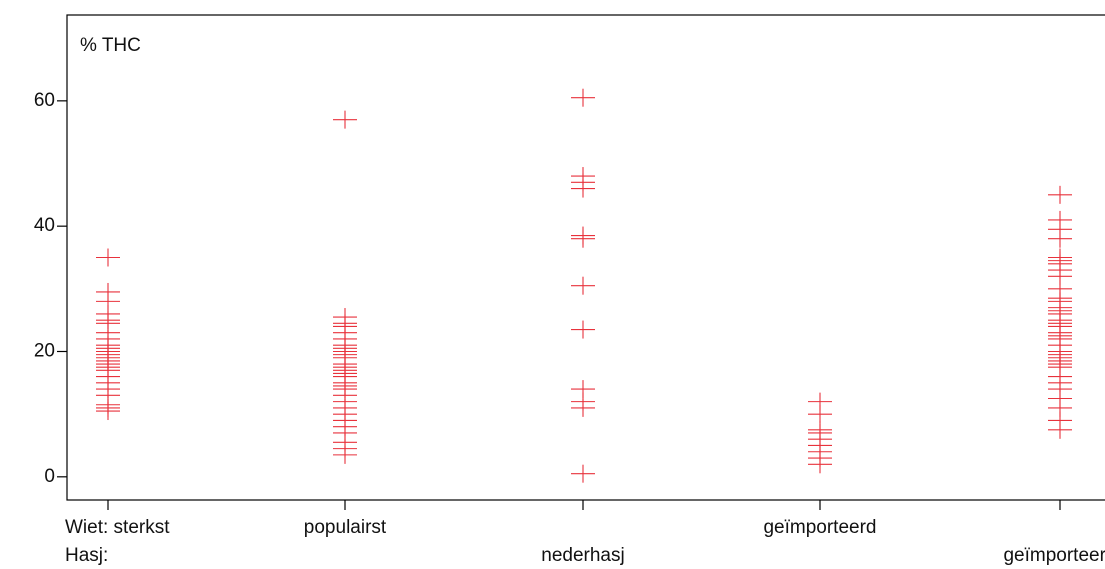 The image size is (1105, 569). What do you see at coordinates (117, 527) in the screenshot?
I see `x-tick-label: Wiet: sterkst` at bounding box center [117, 527].